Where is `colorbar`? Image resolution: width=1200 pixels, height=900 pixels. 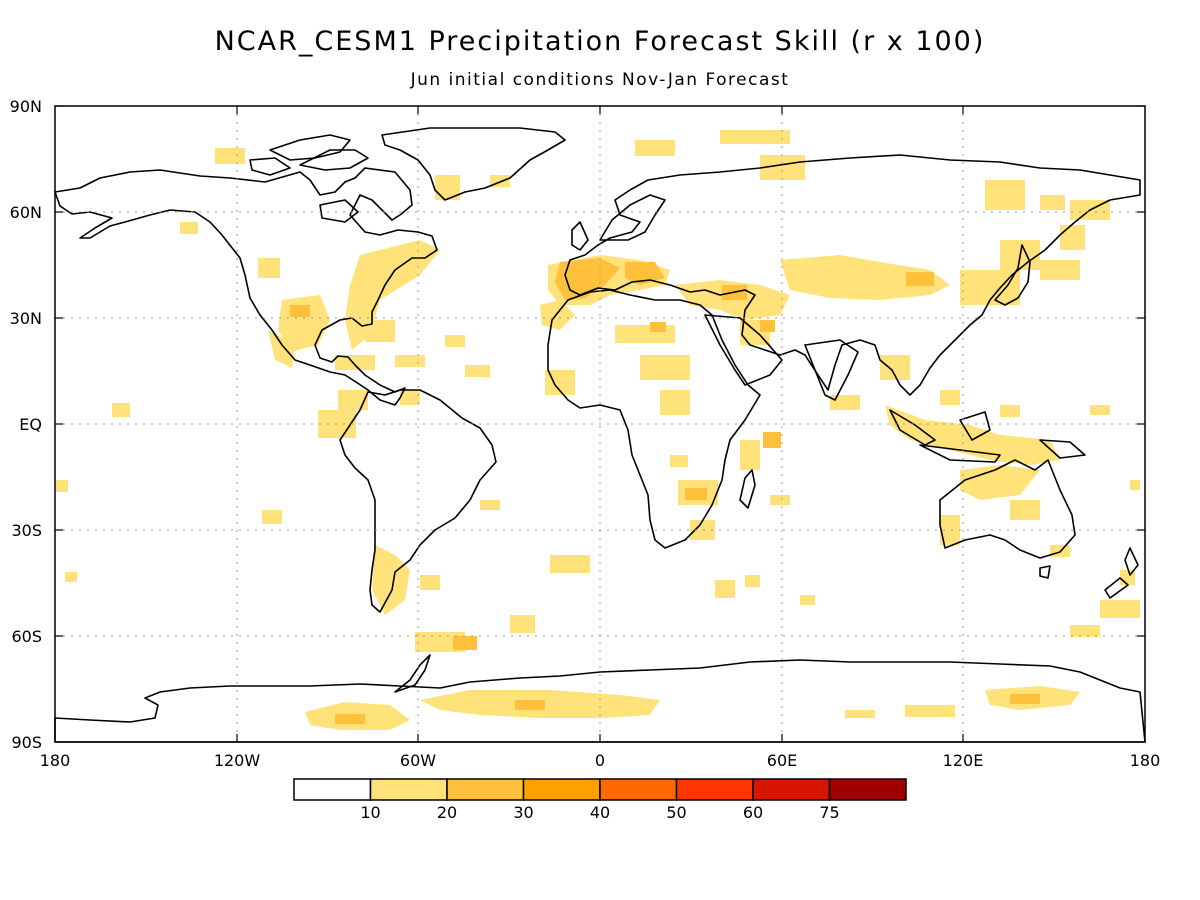 colorbar is located at coordinates (600, 789).